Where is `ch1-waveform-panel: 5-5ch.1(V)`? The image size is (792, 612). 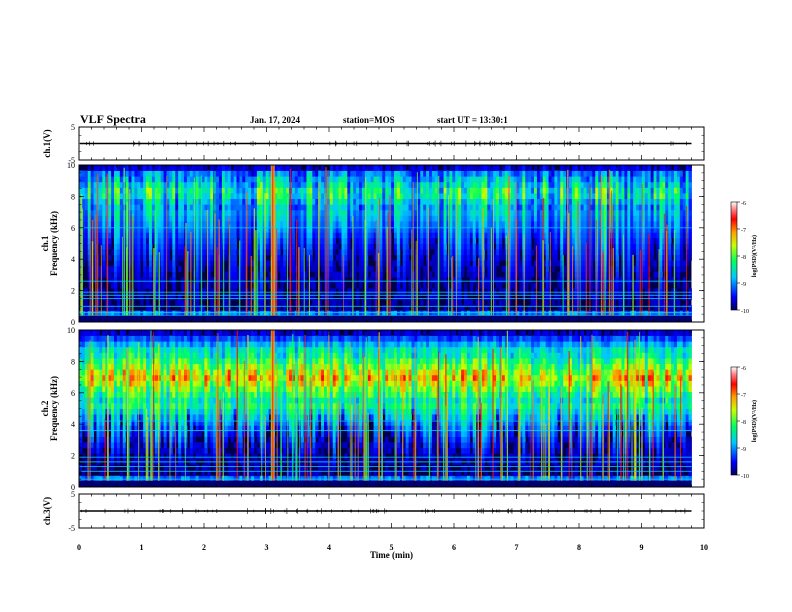
ch1-waveform-panel: 5-5ch.1(V) is located at coordinates (373, 144).